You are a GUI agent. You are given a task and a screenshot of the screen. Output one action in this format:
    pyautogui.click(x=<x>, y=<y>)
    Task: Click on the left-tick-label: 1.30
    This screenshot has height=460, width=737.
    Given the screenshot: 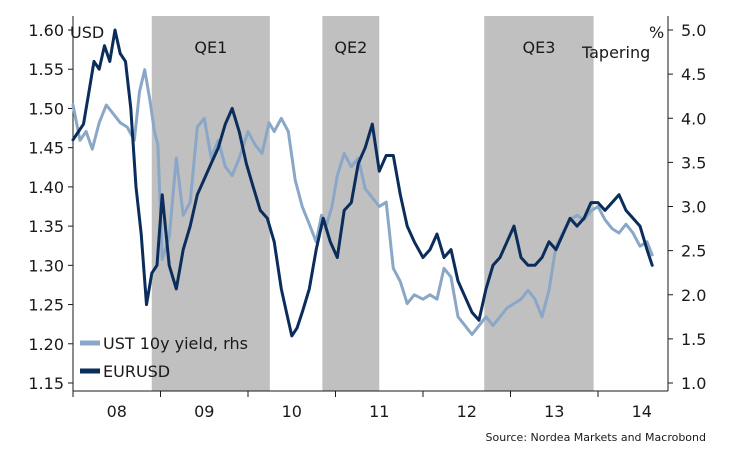 What is the action you would take?
    pyautogui.click(x=46, y=265)
    